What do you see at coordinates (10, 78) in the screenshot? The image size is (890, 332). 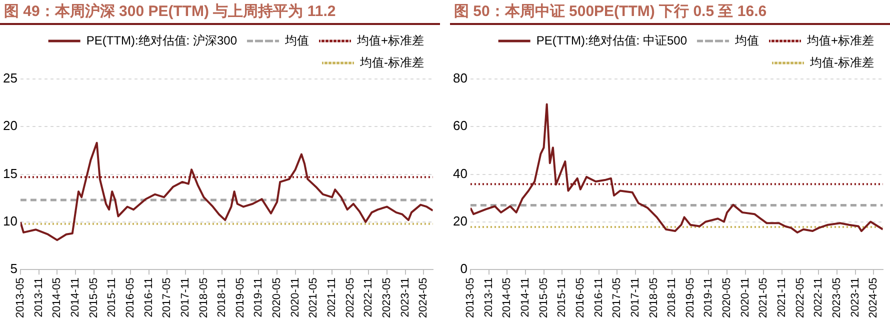 I see `y-tick-label: 25` at bounding box center [10, 78].